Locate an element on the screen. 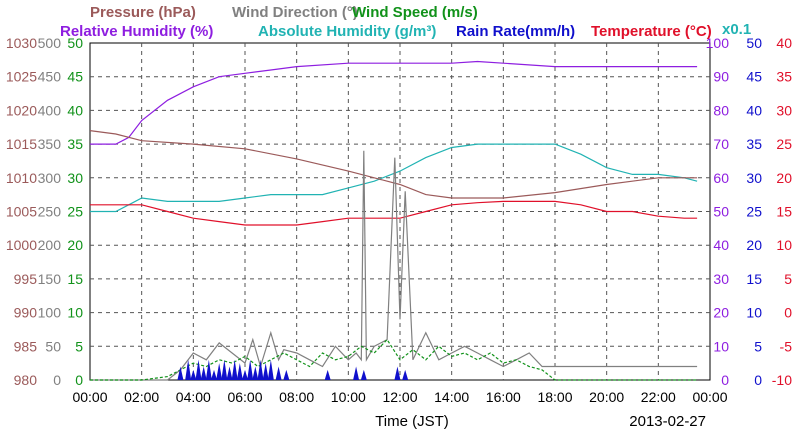  y-tick-label: 1030 is located at coordinates (21, 43).